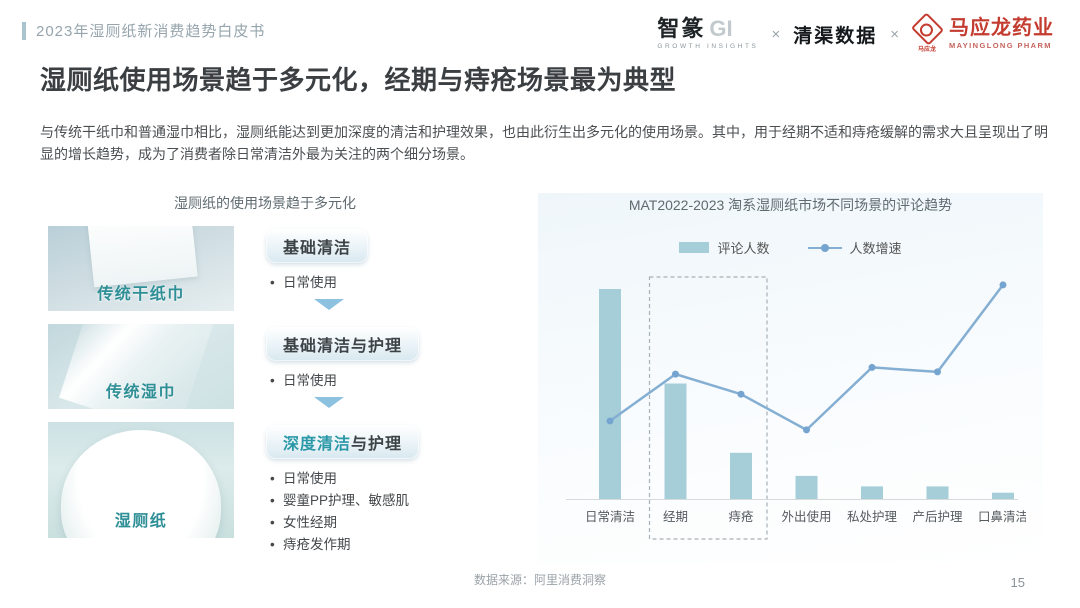 This screenshot has height=608, width=1080. Describe the element at coordinates (151, 31) in the screenshot. I see `doc-title: 2023年湿厕纸新消费趋势白皮书` at that location.